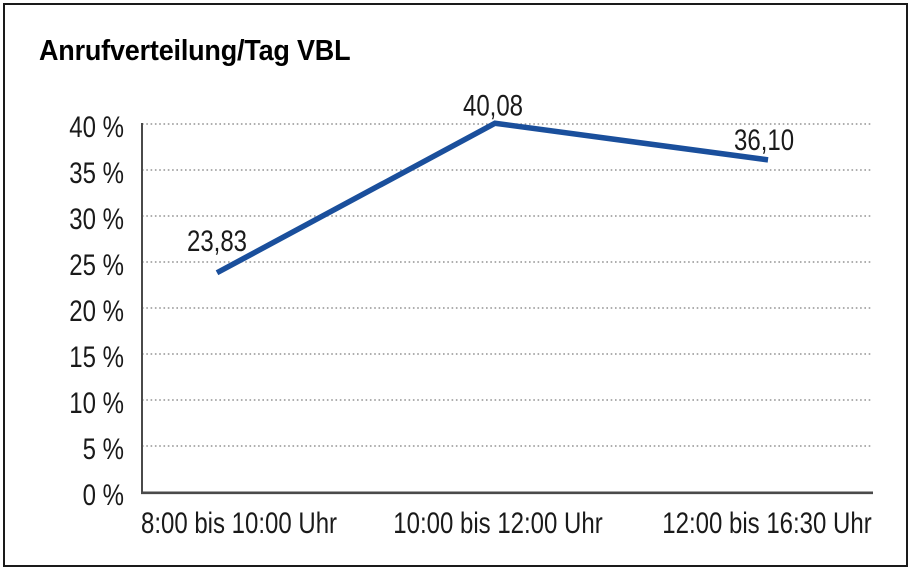 This screenshot has height=576, width=915. Describe the element at coordinates (96, 402) in the screenshot. I see `y-axis-label: 10 %` at that location.